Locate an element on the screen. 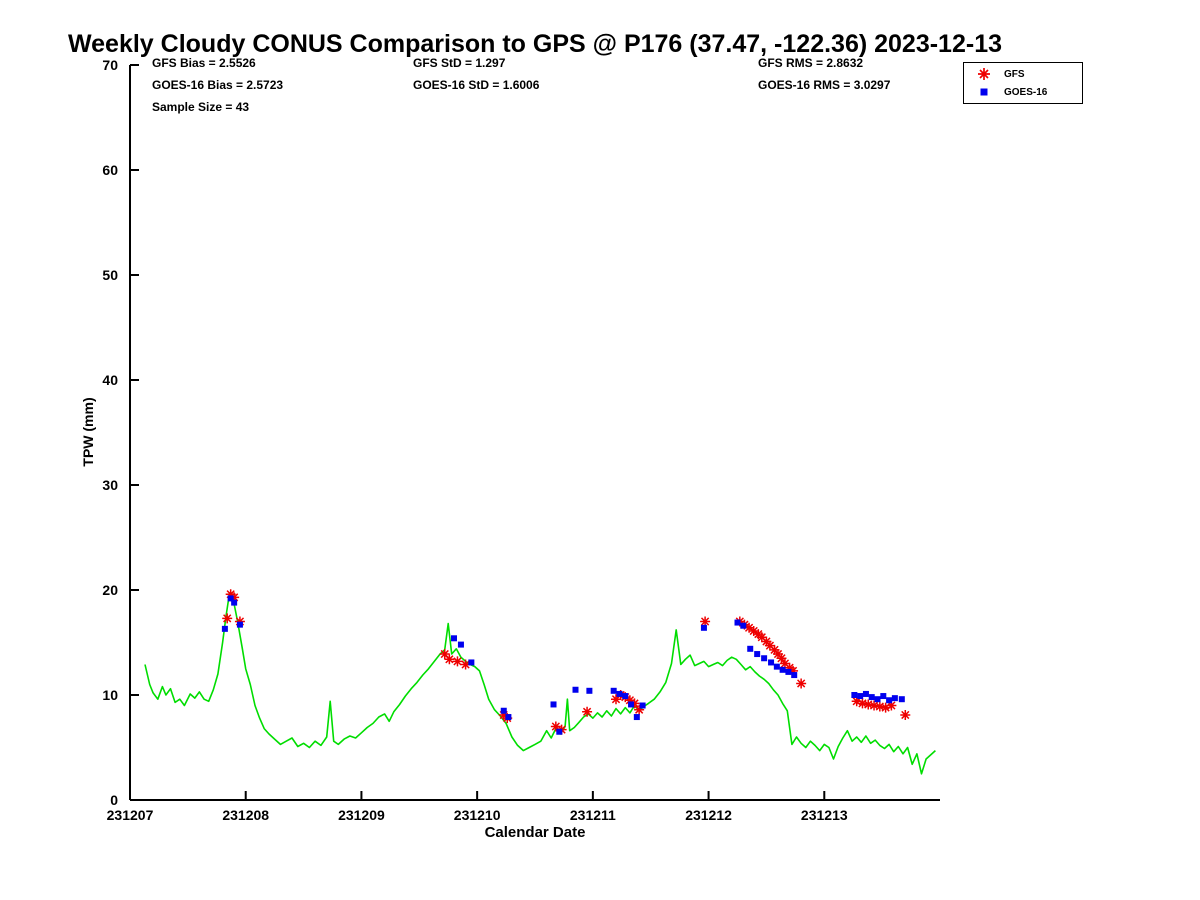 This screenshot has width=1200, height=900. x-tick-label: 231212 is located at coordinates (708, 815).